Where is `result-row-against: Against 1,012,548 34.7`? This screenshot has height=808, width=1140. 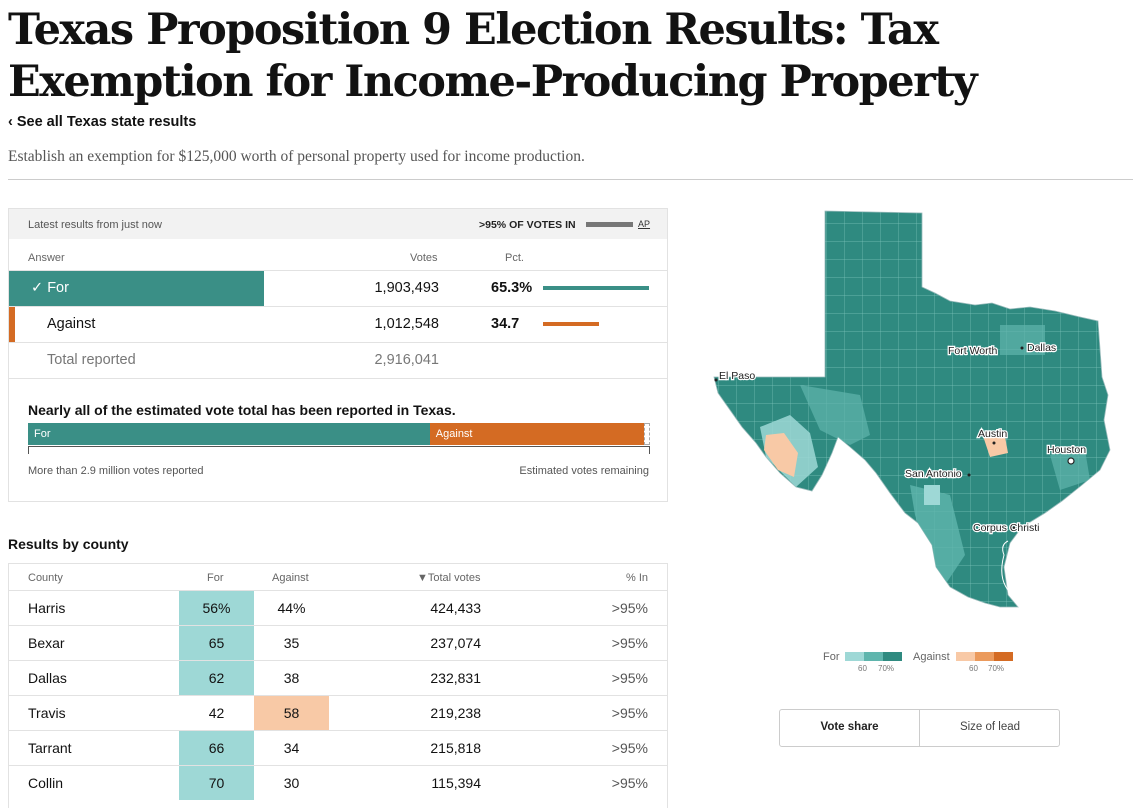
result-row-against: Against 1,012,548 34.7 is located at coordinates (338, 324).